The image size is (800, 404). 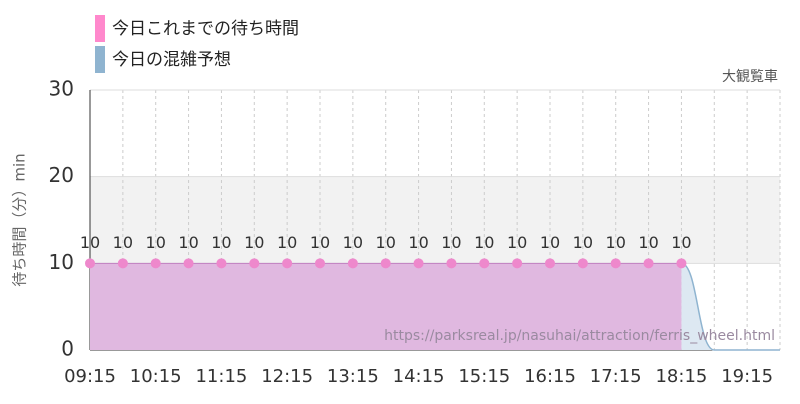 I want to click on y-axis-label: 待ち時間（分）min, so click(x=20, y=219).